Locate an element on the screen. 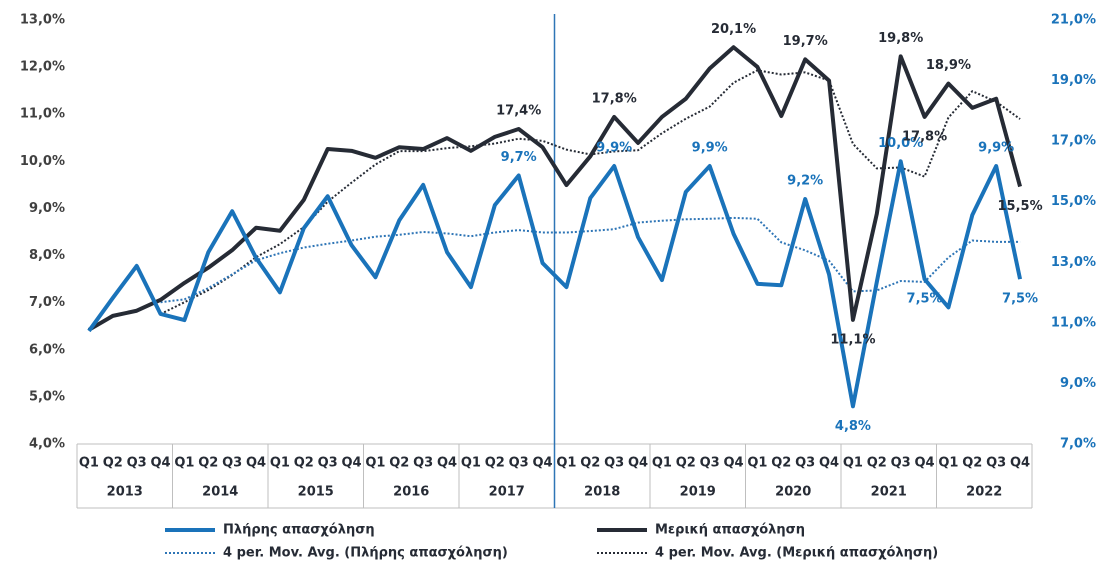 The height and width of the screenshot is (566, 1099). y2-tick-label: 15,0% is located at coordinates (1073, 201).